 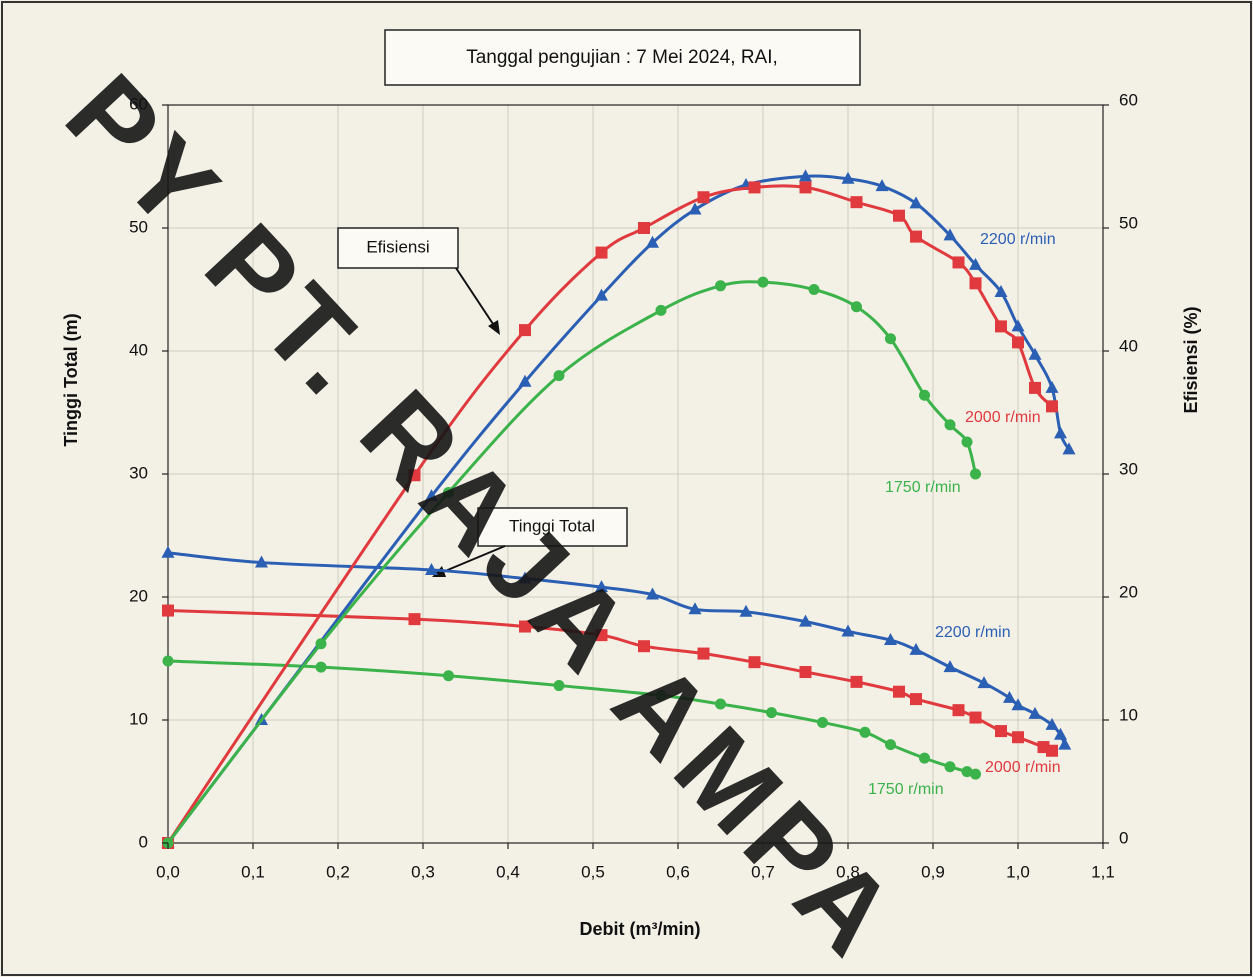 What do you see at coordinates (1123, 837) in the screenshot?
I see `y2-tick-label: 0` at bounding box center [1123, 837].